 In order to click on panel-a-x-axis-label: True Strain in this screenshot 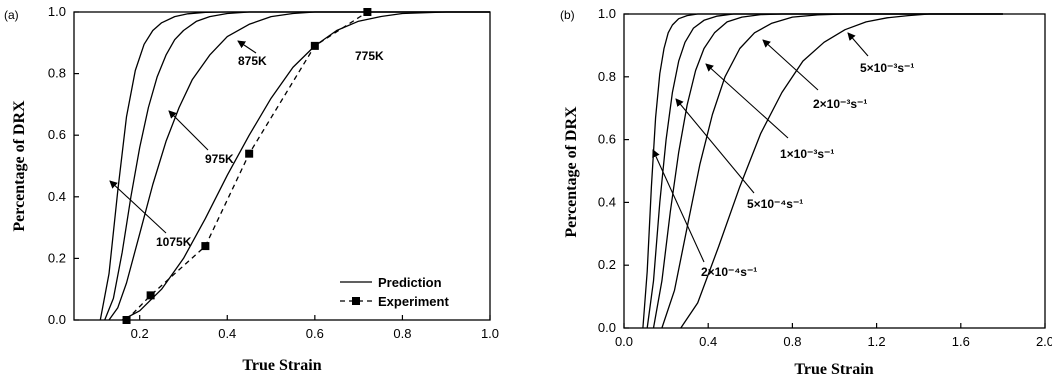, I will do `click(281, 365)`.